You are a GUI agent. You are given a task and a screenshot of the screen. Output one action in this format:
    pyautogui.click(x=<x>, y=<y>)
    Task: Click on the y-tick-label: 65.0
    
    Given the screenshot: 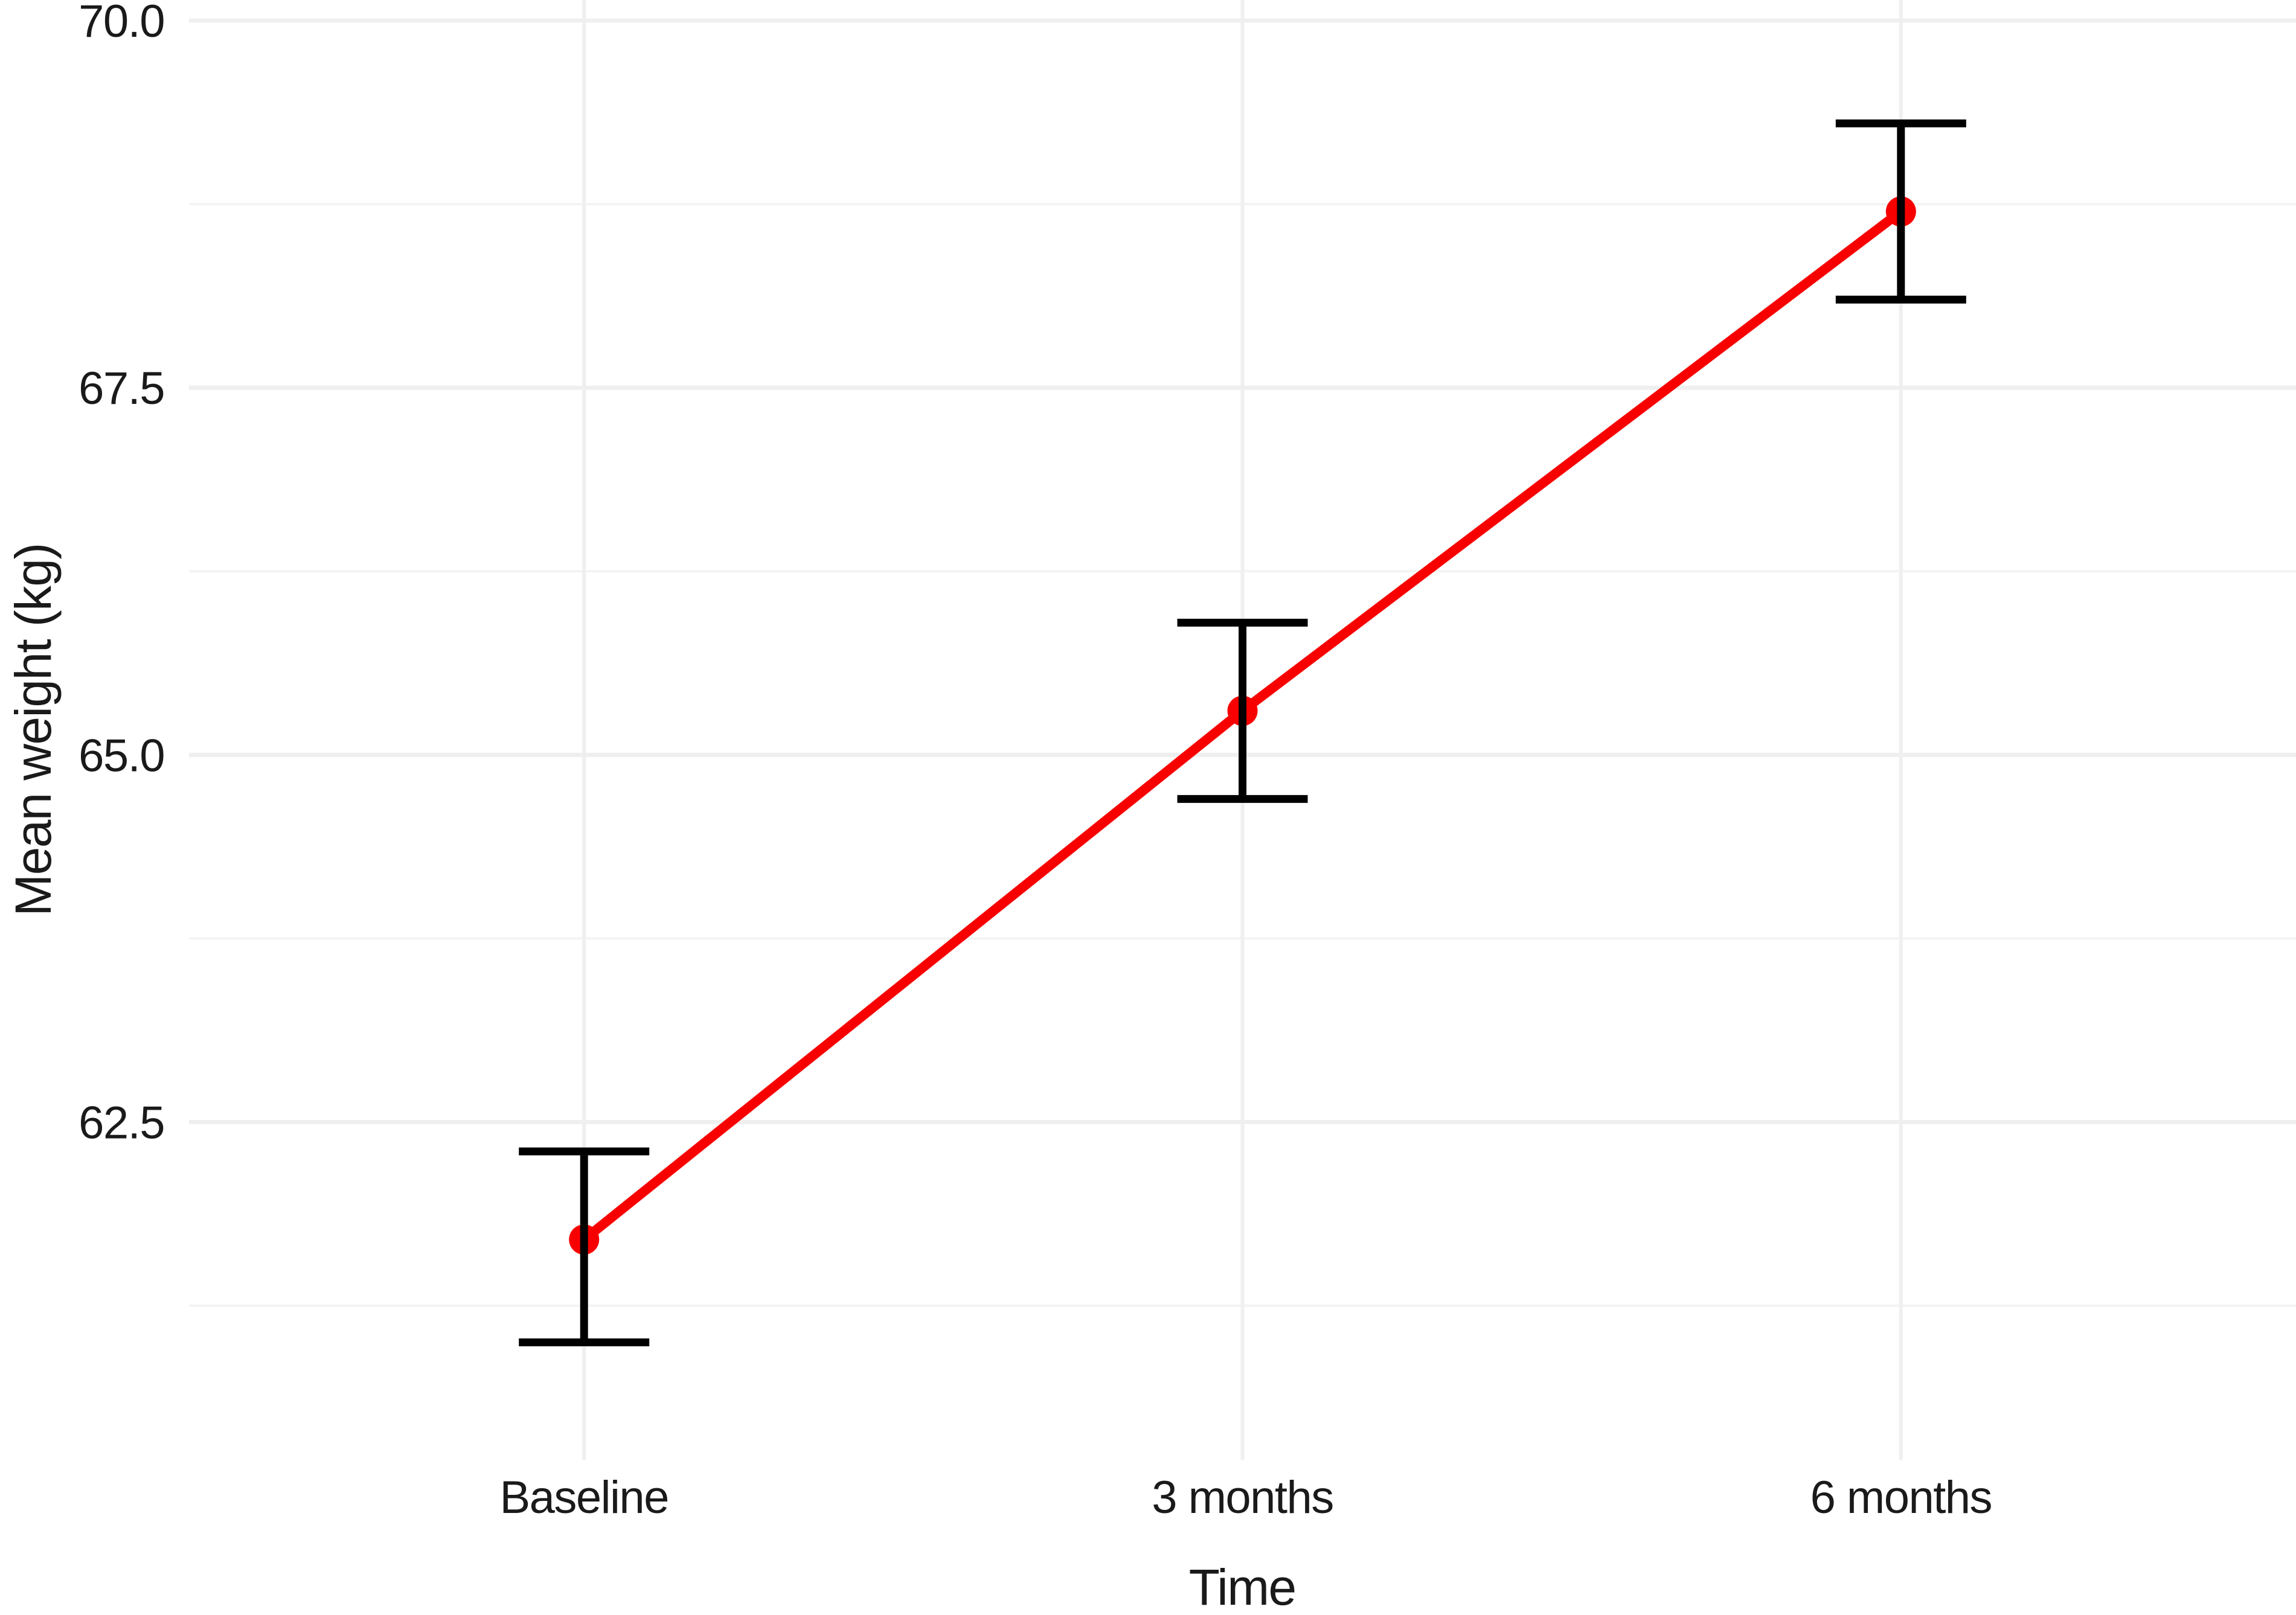 What is the action you would take?
    pyautogui.click(x=122, y=755)
    